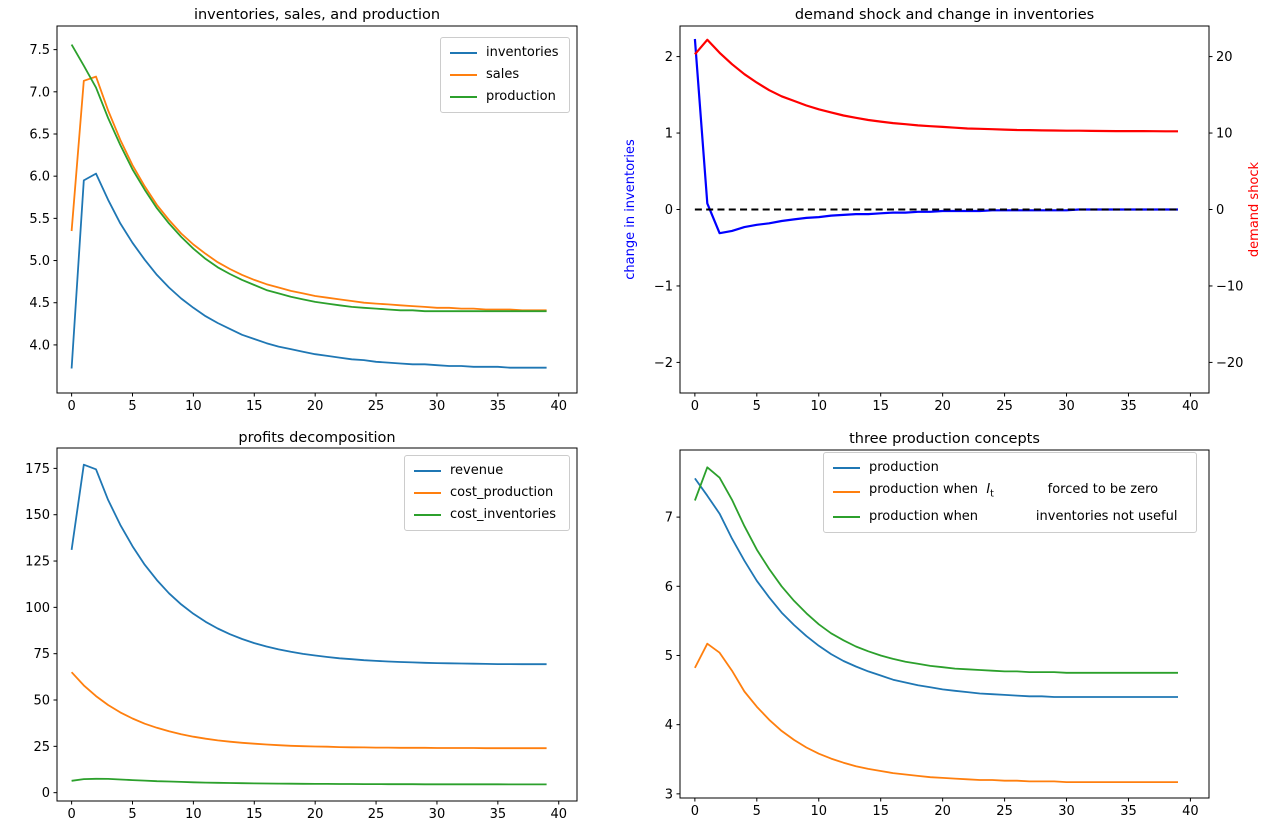  What do you see at coordinates (1224, 57) in the screenshot?
I see `y2-tick-label: 20` at bounding box center [1224, 57].